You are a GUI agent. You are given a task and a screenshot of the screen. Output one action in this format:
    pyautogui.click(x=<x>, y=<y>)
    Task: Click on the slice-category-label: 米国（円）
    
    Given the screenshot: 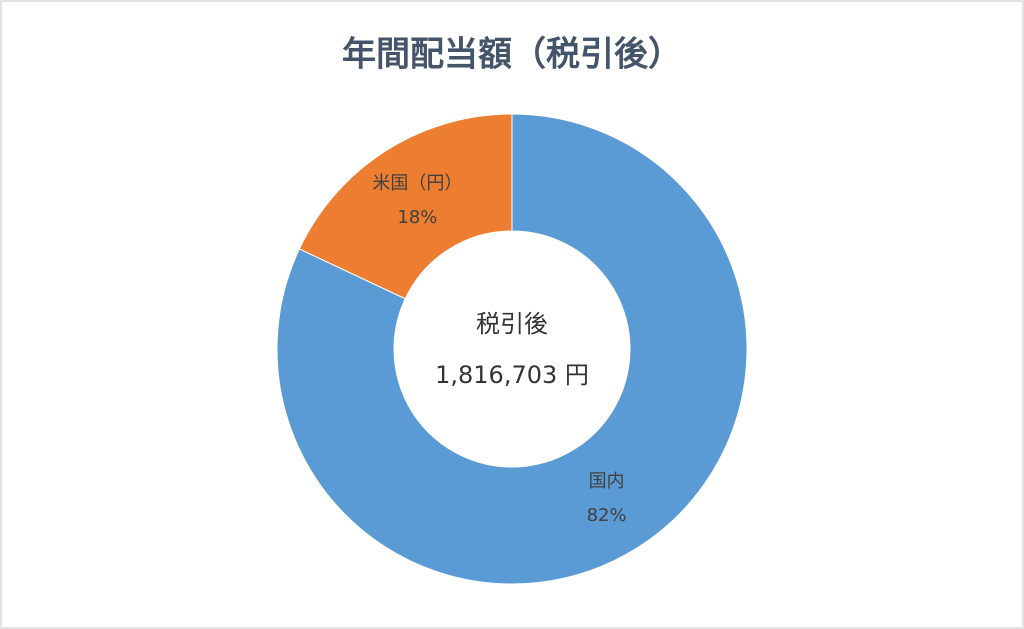 What is the action you would take?
    pyautogui.click(x=417, y=183)
    